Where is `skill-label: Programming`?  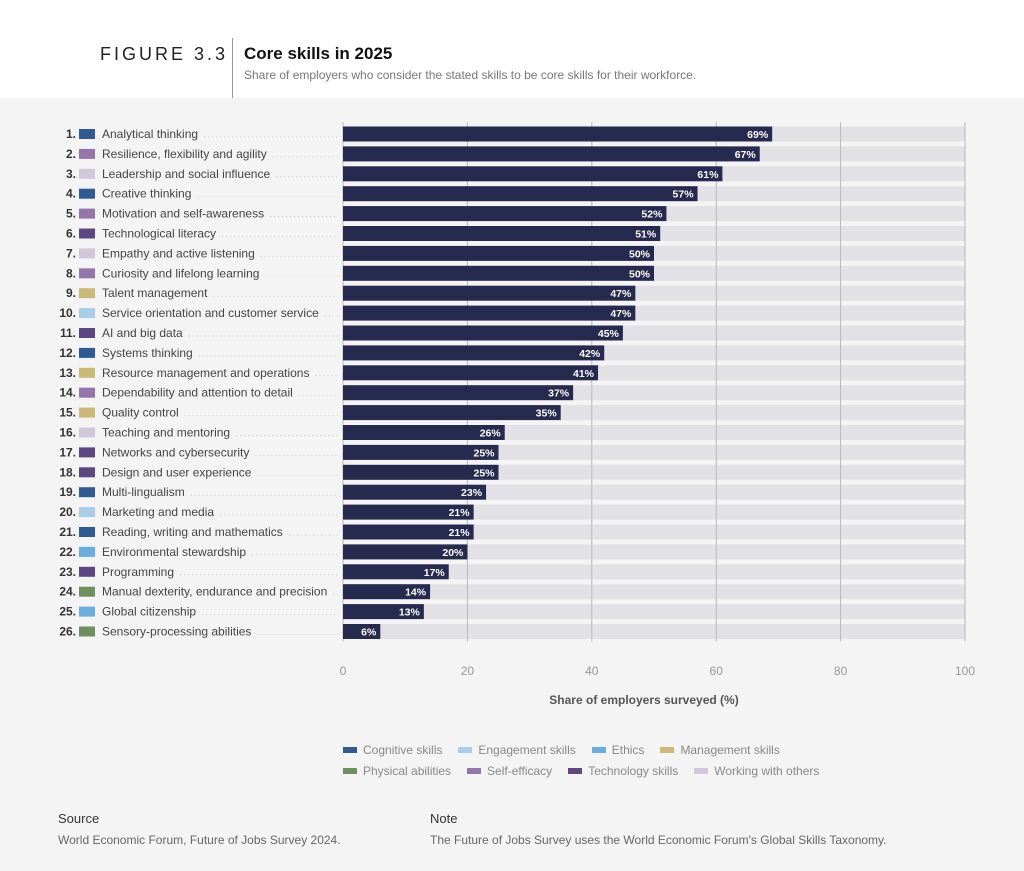
skill-label: Programming is located at coordinates (138, 572).